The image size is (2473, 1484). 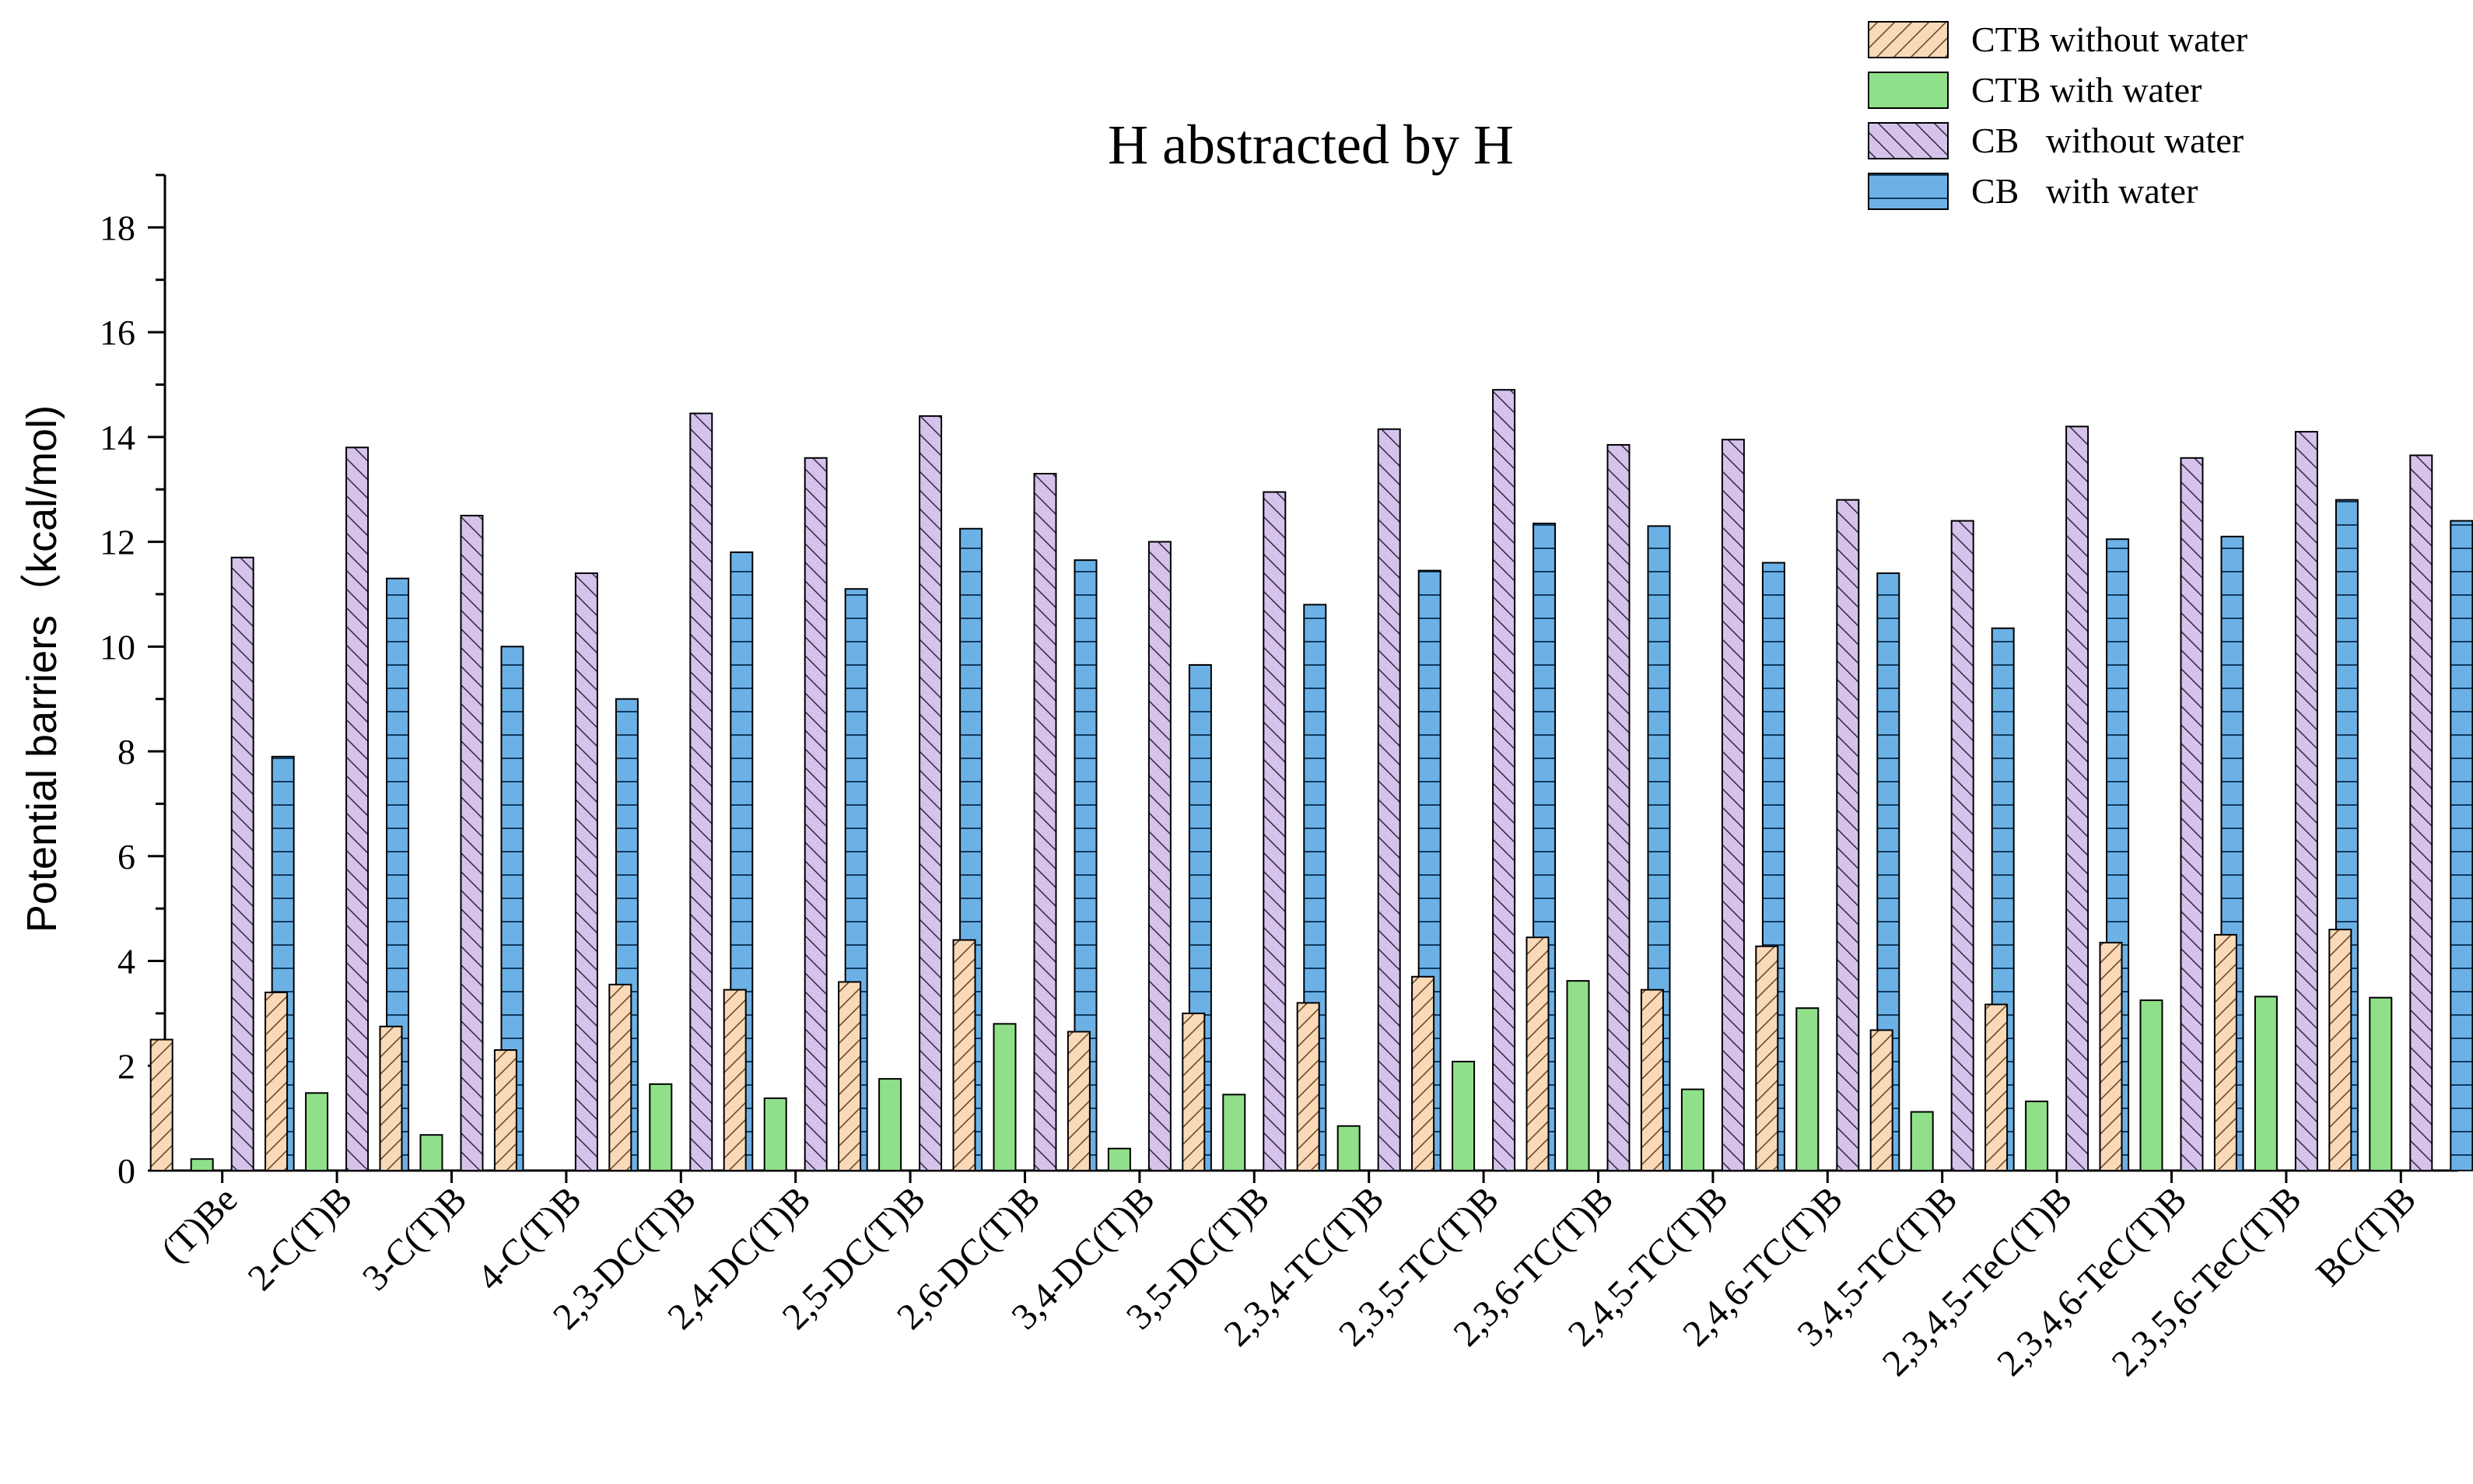 What do you see at coordinates (2086, 90) in the screenshot?
I see `legend-label: CTB with water` at bounding box center [2086, 90].